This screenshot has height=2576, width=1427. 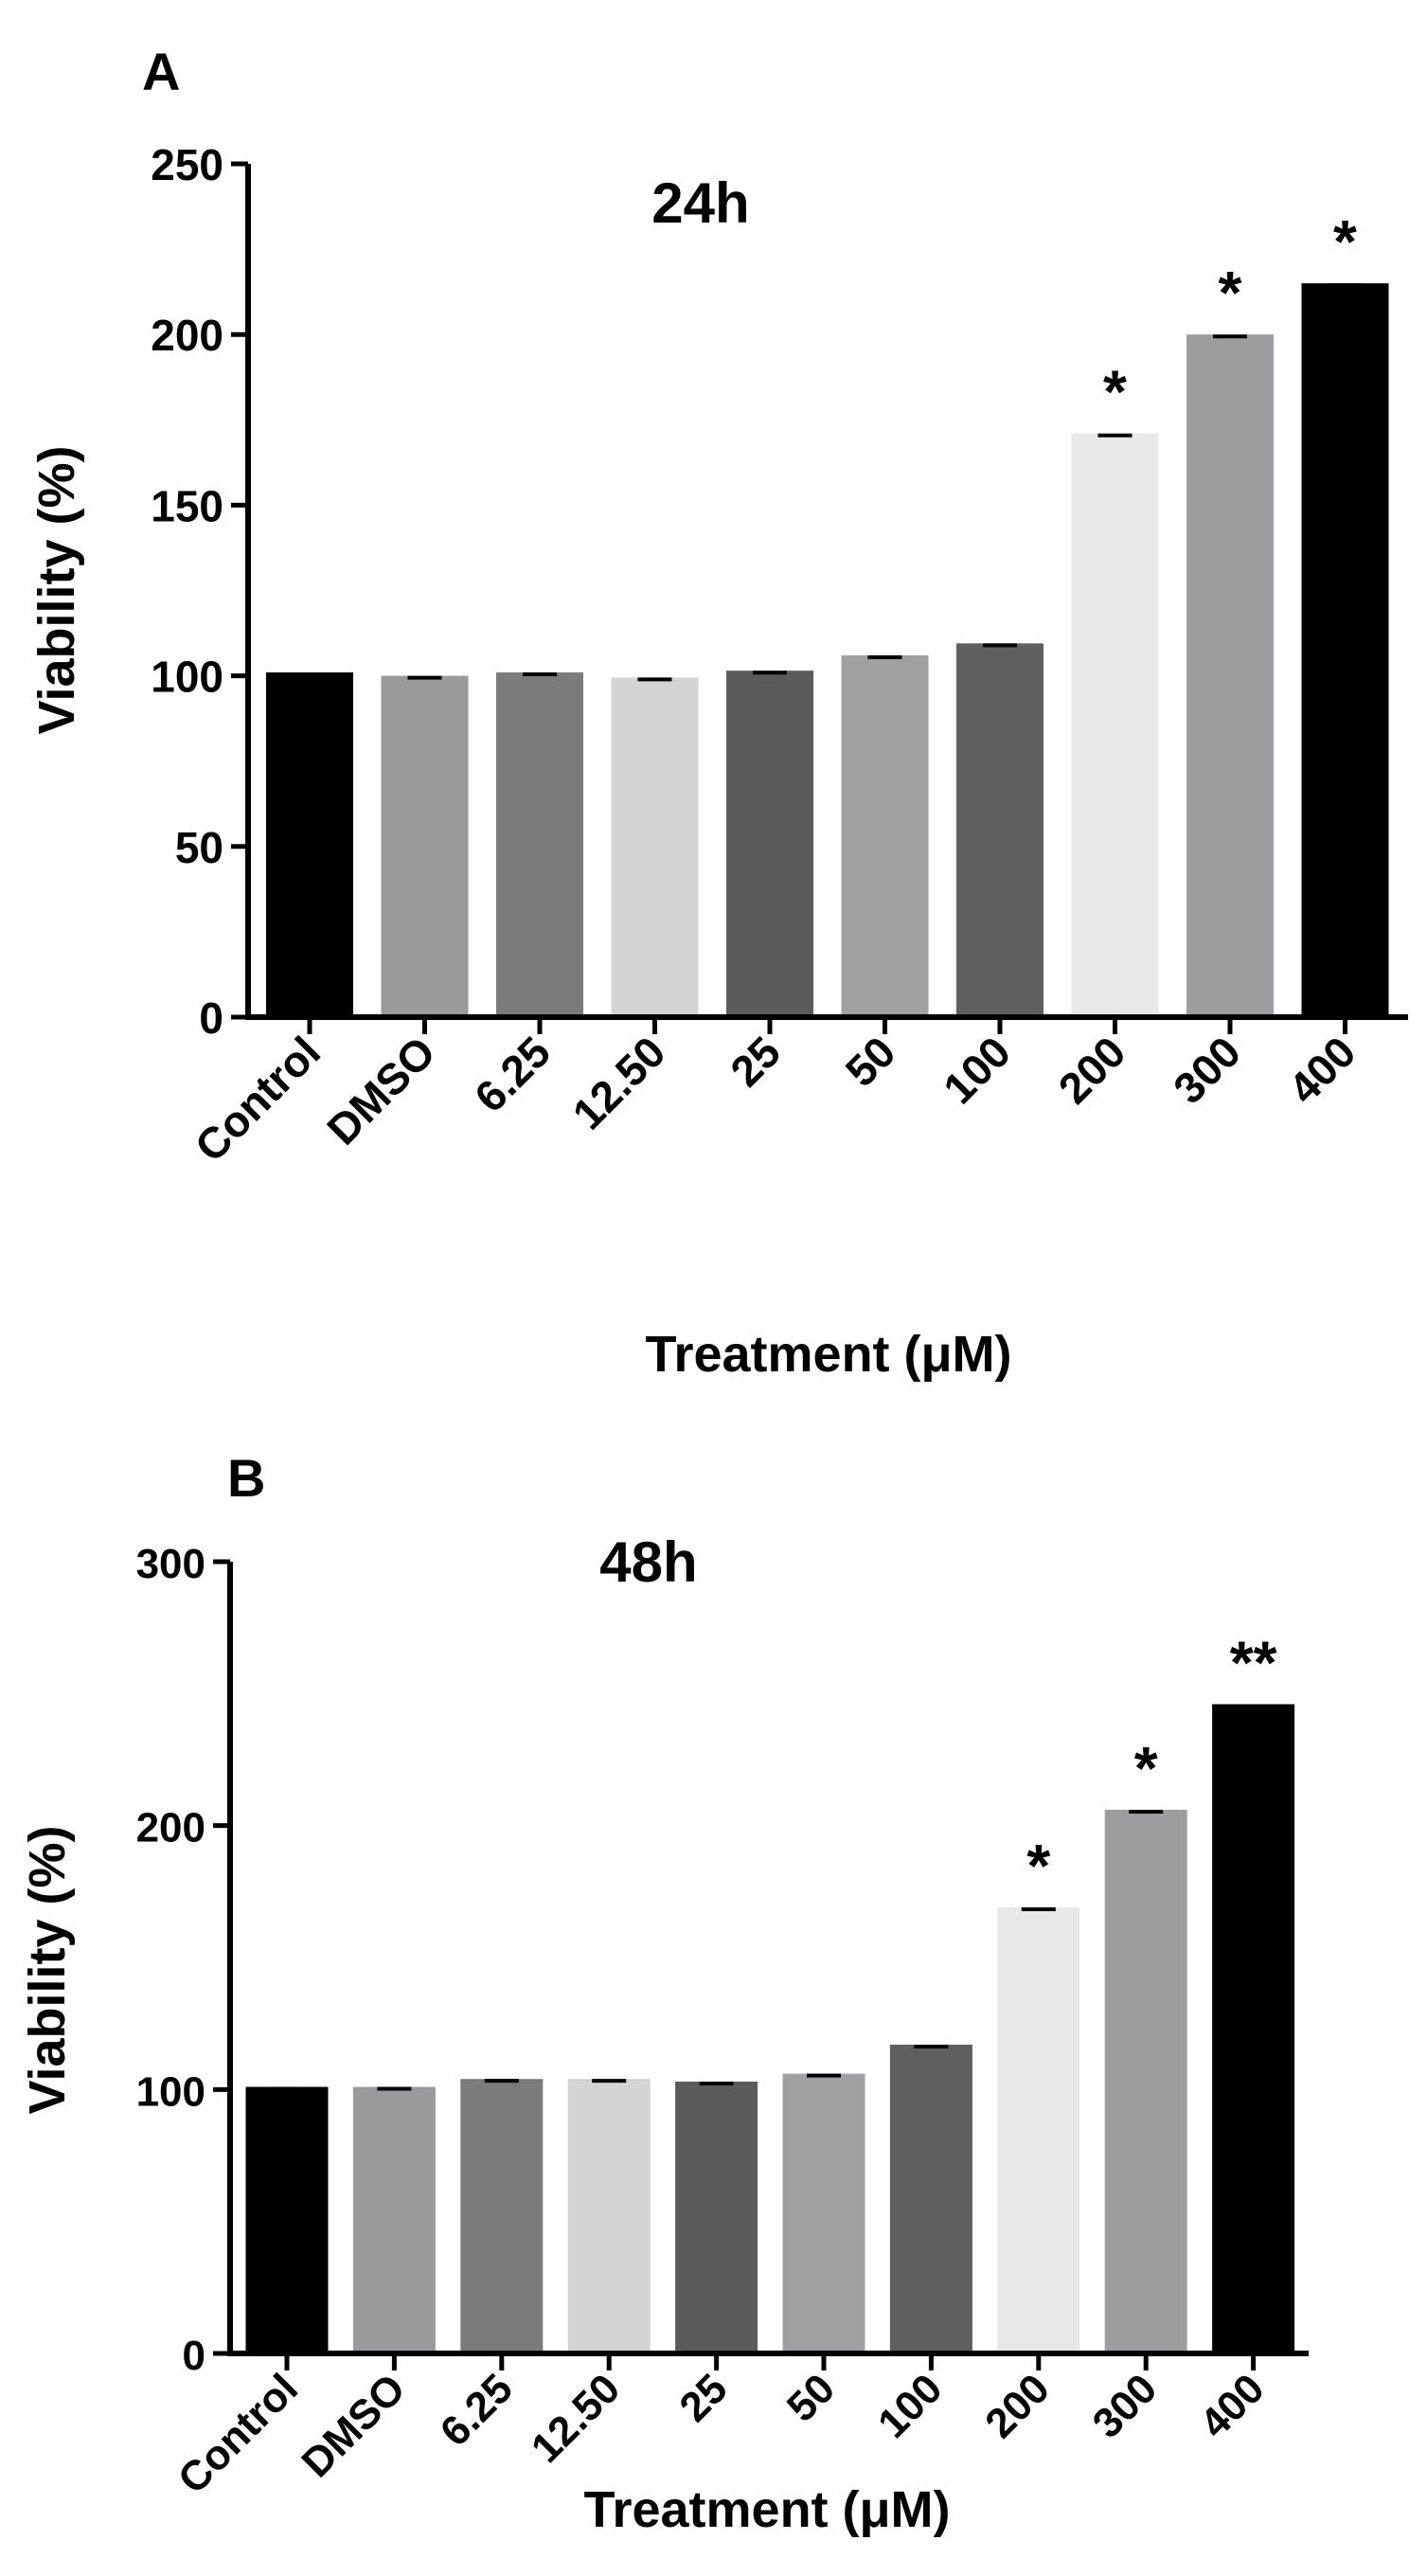 What do you see at coordinates (1254, 1662) in the screenshot?
I see `significance-marker: **` at bounding box center [1254, 1662].